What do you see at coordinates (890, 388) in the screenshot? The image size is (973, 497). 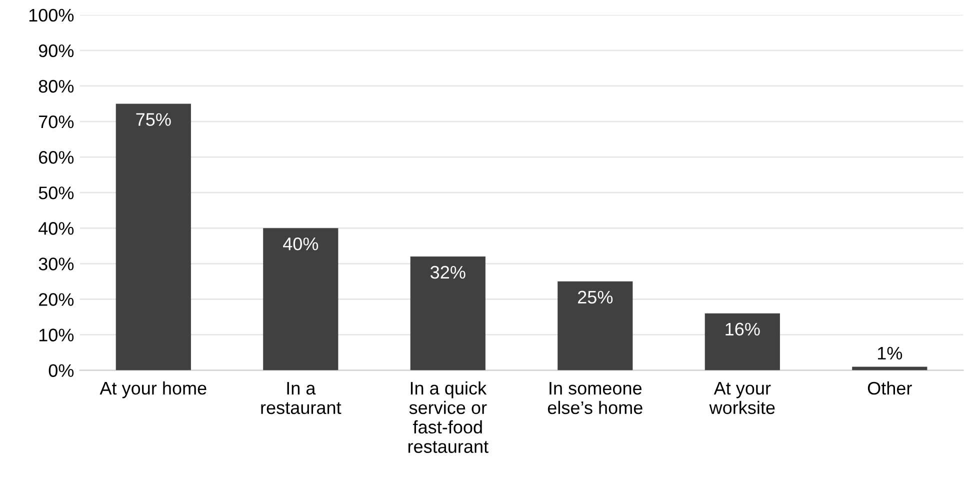 I see `x-tick-label: Other` at bounding box center [890, 388].